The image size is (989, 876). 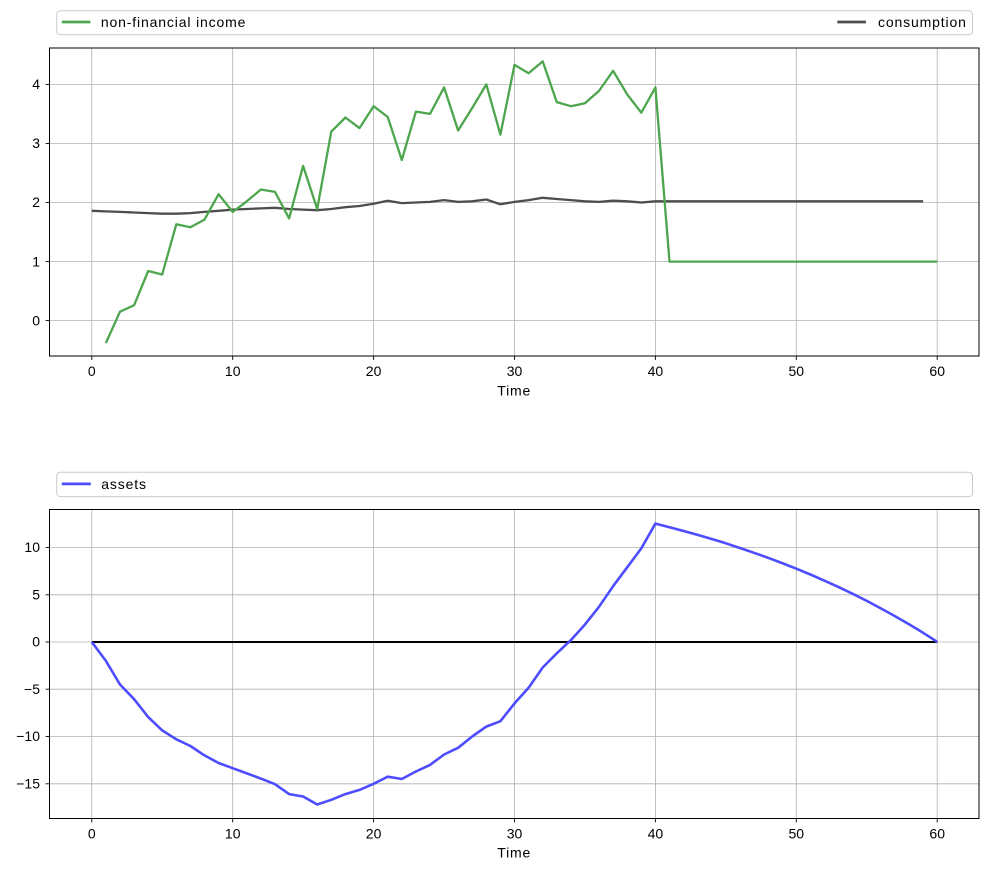 What do you see at coordinates (124, 484) in the screenshot?
I see `svg-text: assets` at bounding box center [124, 484].